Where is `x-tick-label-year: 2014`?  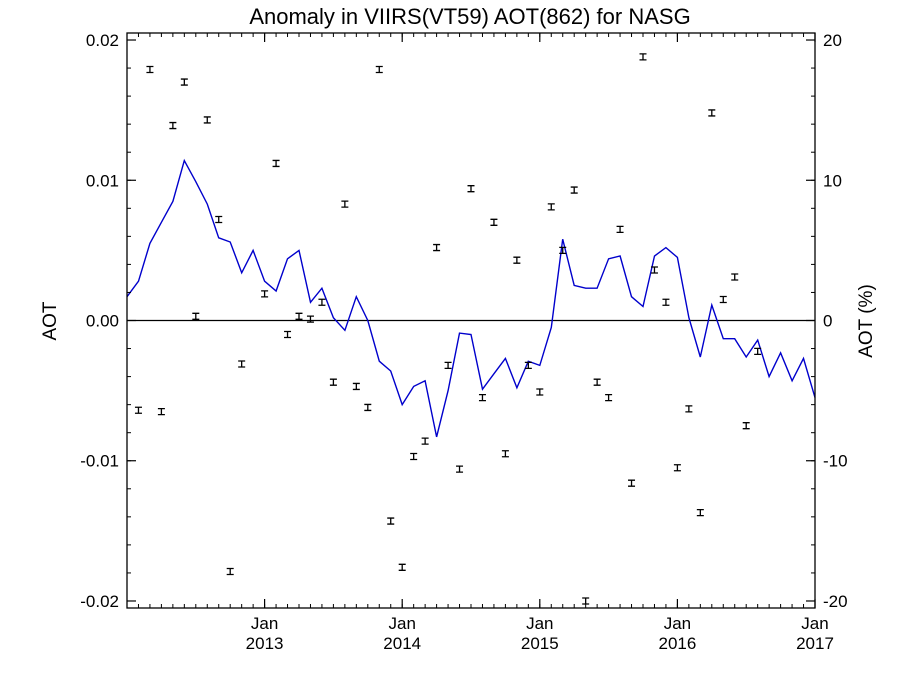 x-tick-label-year: 2014 is located at coordinates (402, 643).